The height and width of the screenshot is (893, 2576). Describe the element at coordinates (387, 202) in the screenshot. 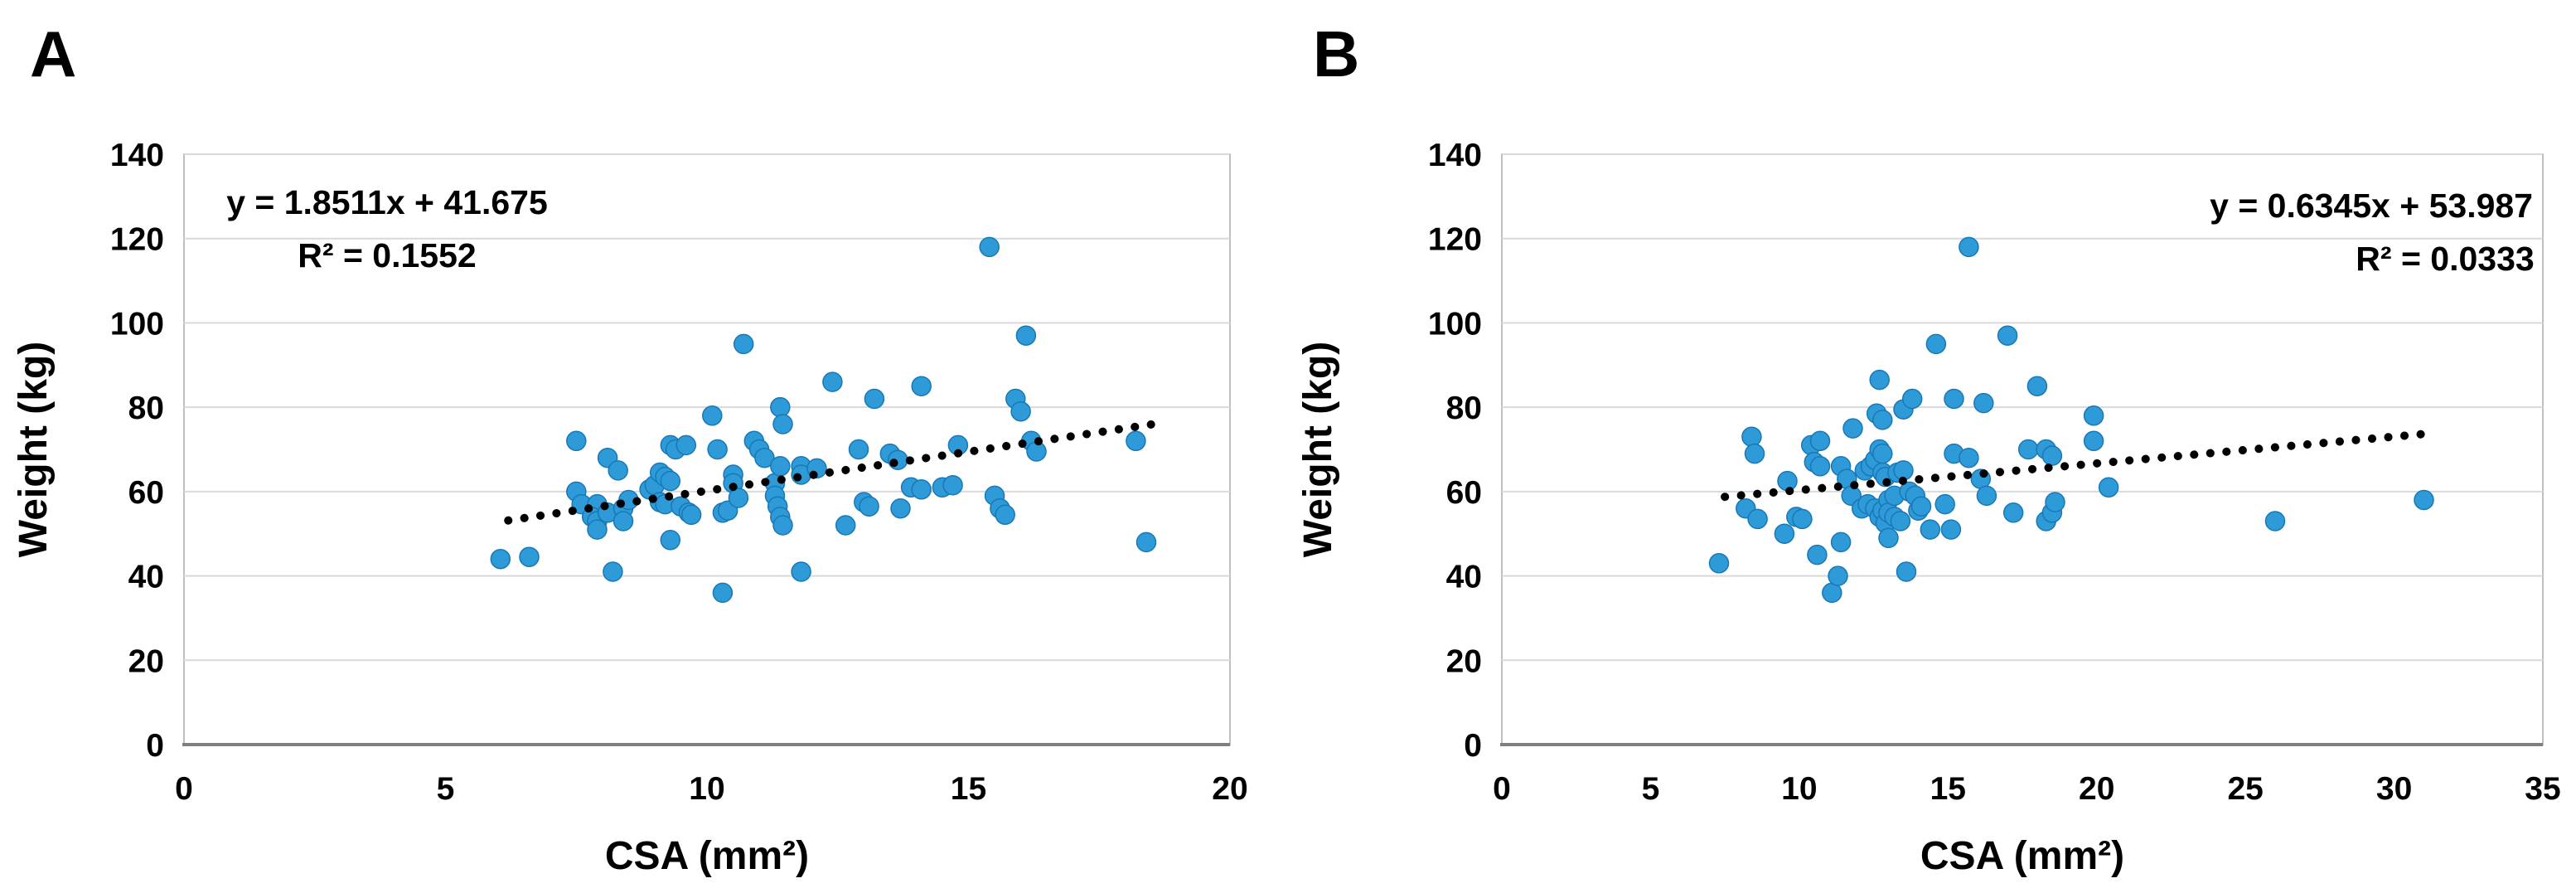

I see `panel-a-equation: y = 1.8511x + 41.675` at that location.